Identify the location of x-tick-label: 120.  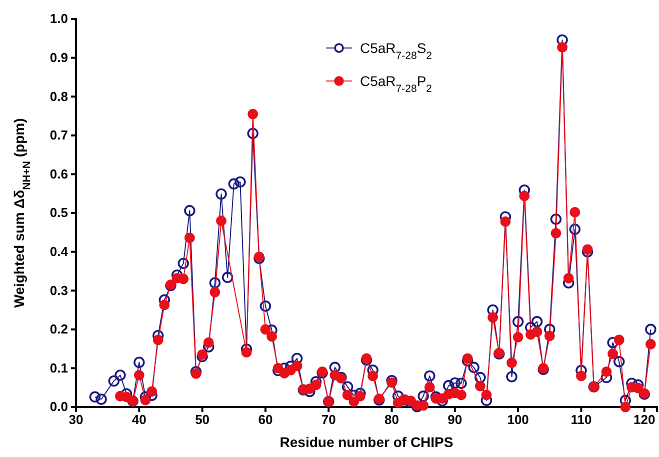
(645, 420).